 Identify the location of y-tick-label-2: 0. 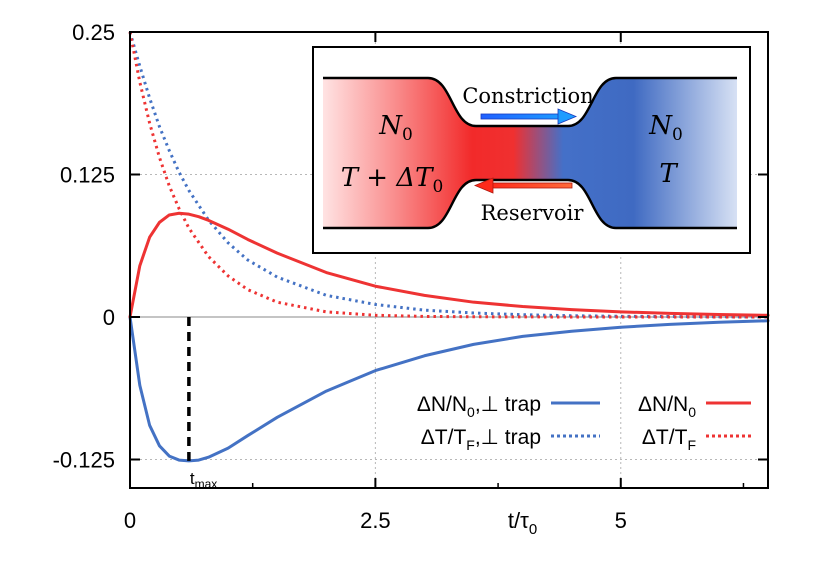
(109, 317).